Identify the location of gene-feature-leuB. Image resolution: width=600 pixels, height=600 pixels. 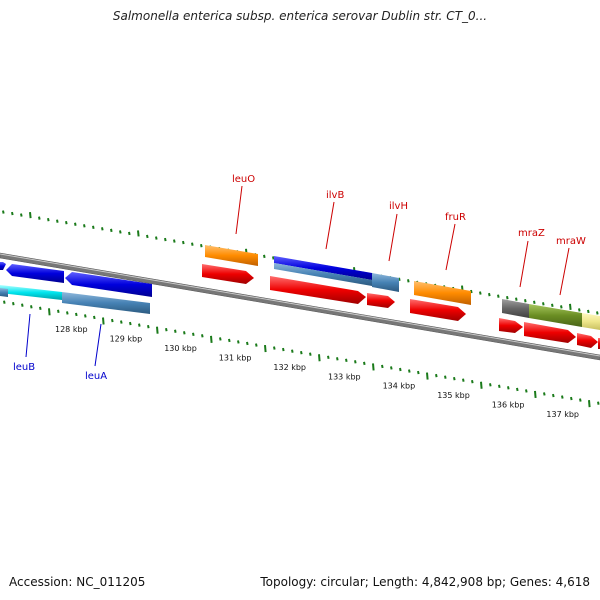
(35, 273).